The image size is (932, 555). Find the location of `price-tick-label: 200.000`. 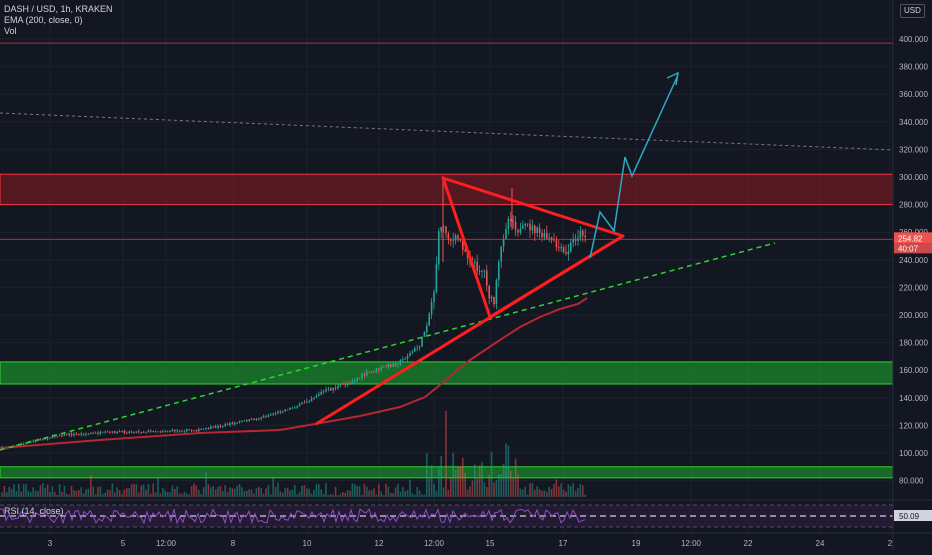

price-tick-label: 200.000 is located at coordinates (913, 315).